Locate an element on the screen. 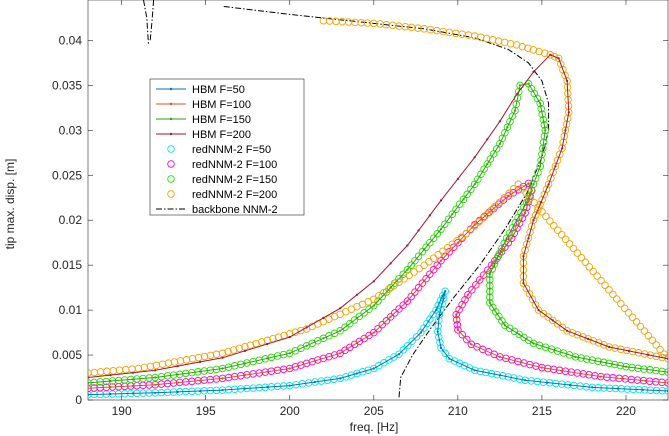 This screenshot has width=669, height=436. legend-label: HBM F=150 is located at coordinates (221, 120).